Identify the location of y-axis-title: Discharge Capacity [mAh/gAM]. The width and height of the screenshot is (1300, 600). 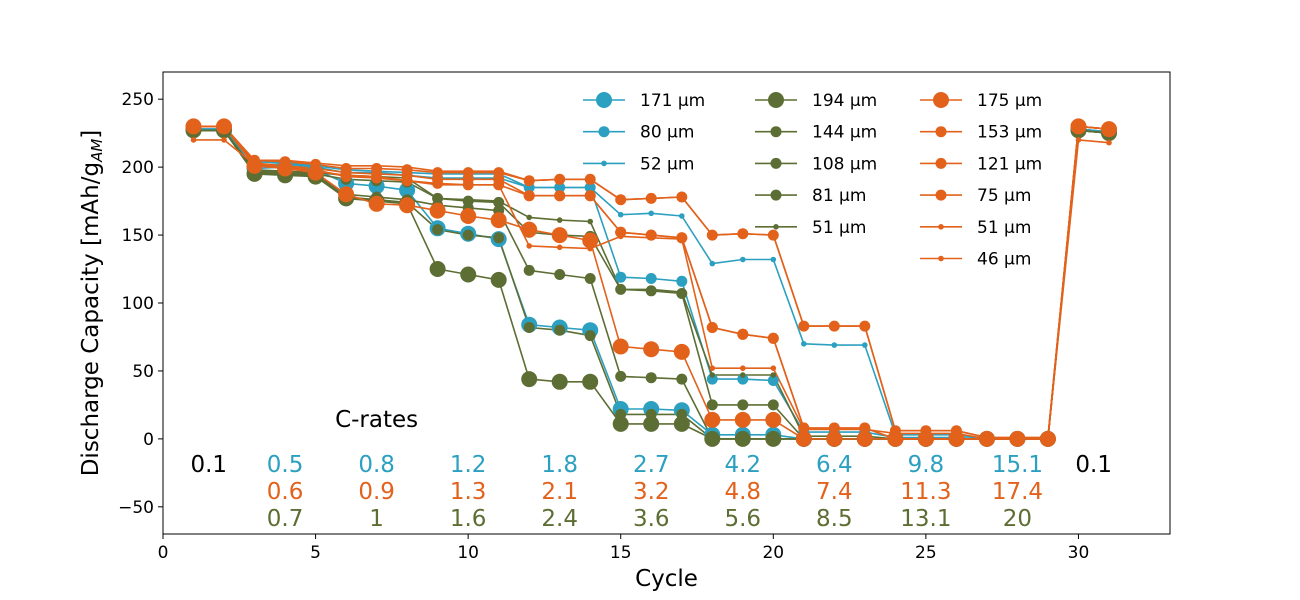
(92, 303).